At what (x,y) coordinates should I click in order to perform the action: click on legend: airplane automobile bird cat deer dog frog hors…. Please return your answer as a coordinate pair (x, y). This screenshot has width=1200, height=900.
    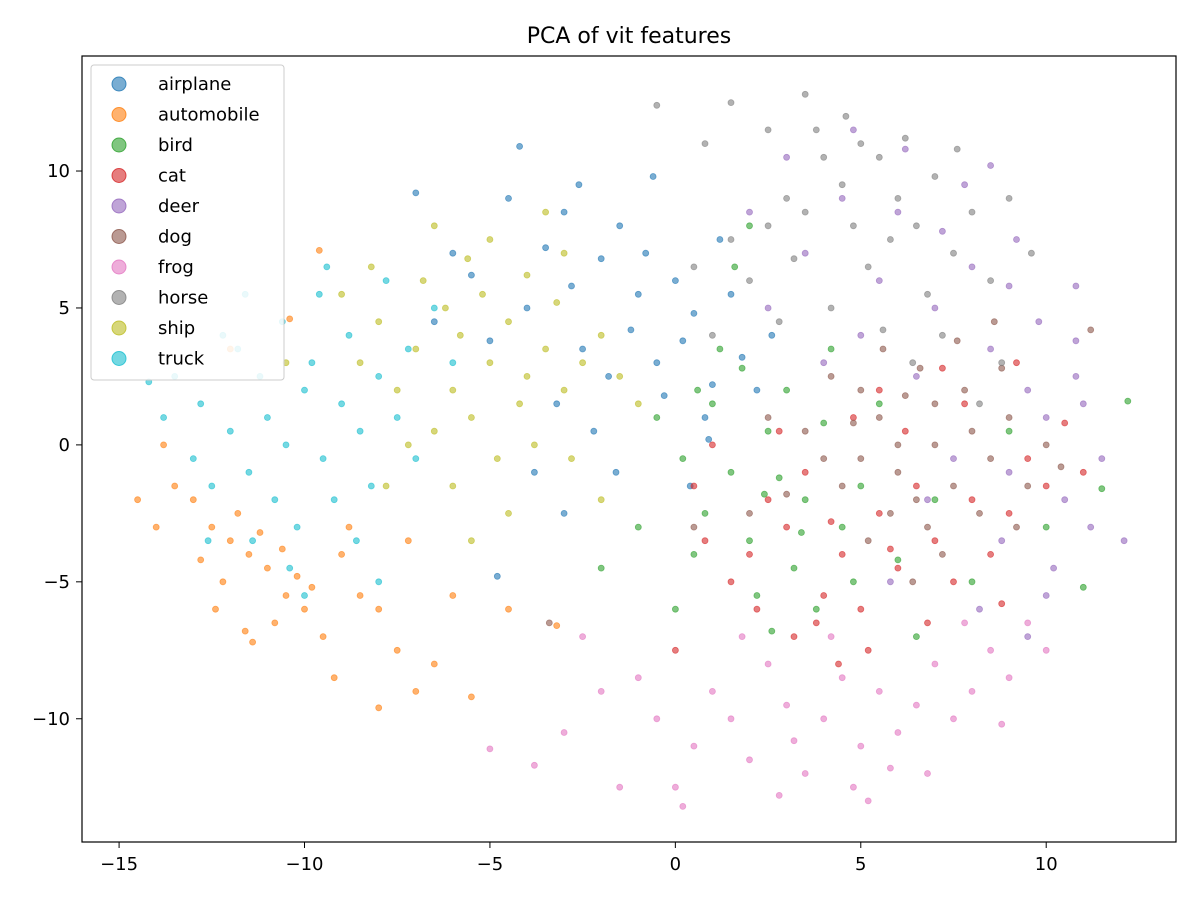
    Looking at the image, I should click on (187, 222).